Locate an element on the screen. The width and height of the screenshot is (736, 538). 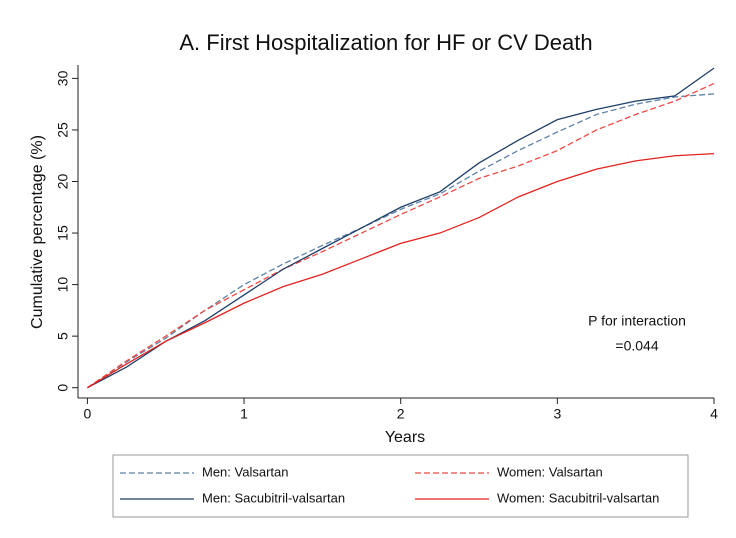
y-tick-label: 5 is located at coordinates (63, 336).